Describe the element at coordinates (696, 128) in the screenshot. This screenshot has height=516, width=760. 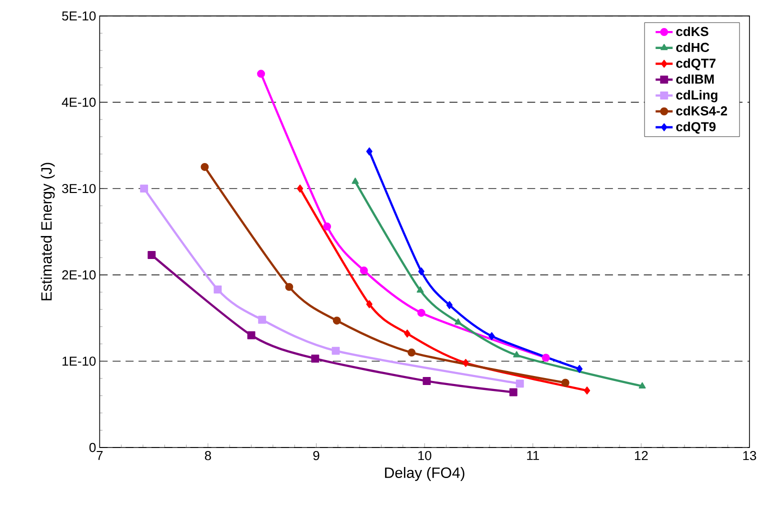
I see `legend-label: cdQT9` at that location.